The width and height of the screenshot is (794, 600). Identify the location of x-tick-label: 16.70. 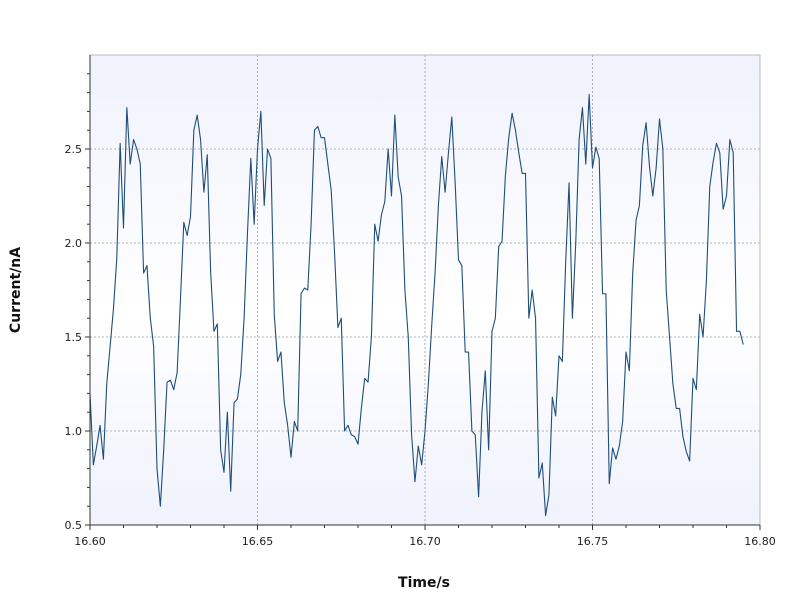
(425, 541).